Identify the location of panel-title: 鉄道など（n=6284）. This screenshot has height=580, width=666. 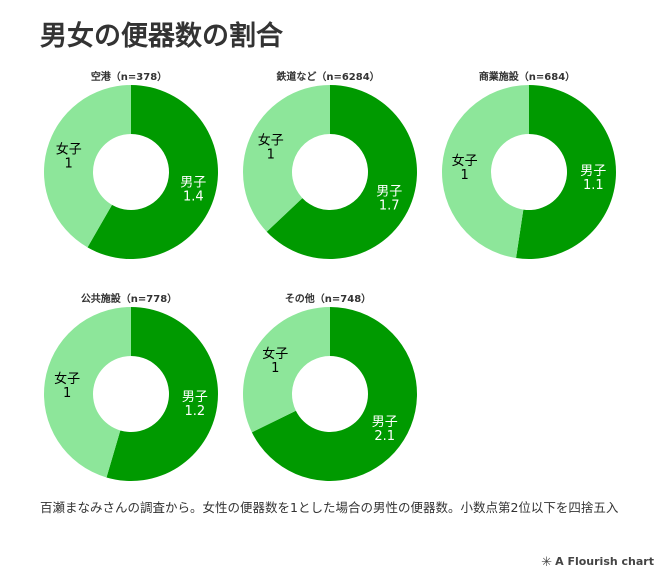
(328, 77).